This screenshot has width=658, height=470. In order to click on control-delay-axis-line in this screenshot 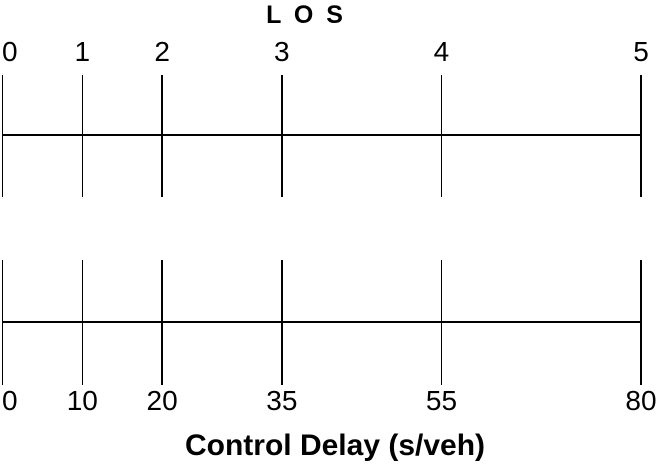, I will do `click(322, 322)`.